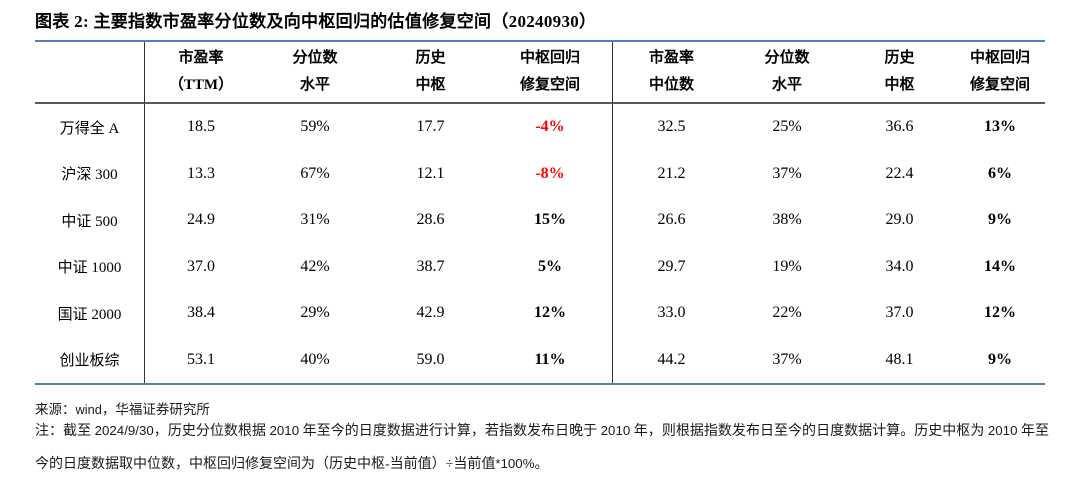 The width and height of the screenshot is (1080, 479). Describe the element at coordinates (430, 359) in the screenshot. I see `table-cell: 59.0` at that location.